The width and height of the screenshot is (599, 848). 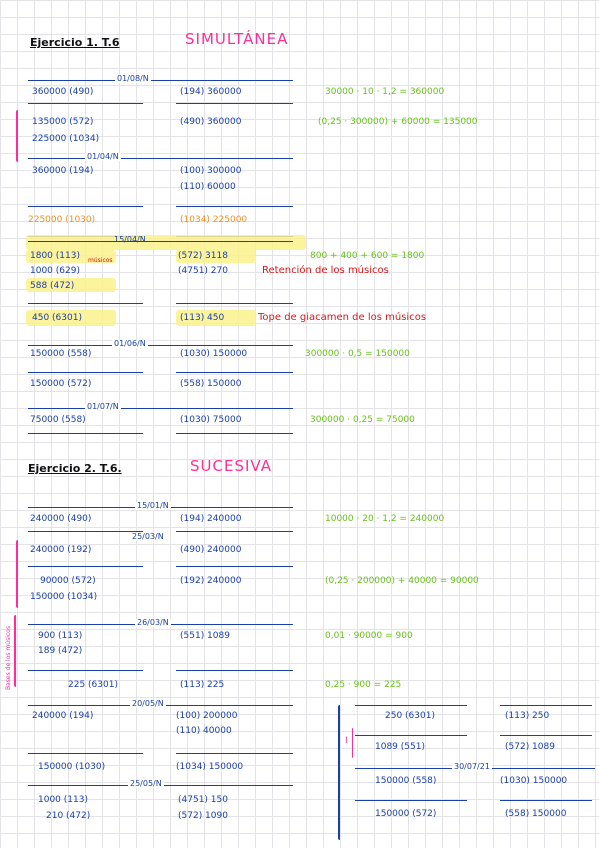 What do you see at coordinates (133, 78) in the screenshot?
I see `entry-date: 01/08/N` at bounding box center [133, 78].